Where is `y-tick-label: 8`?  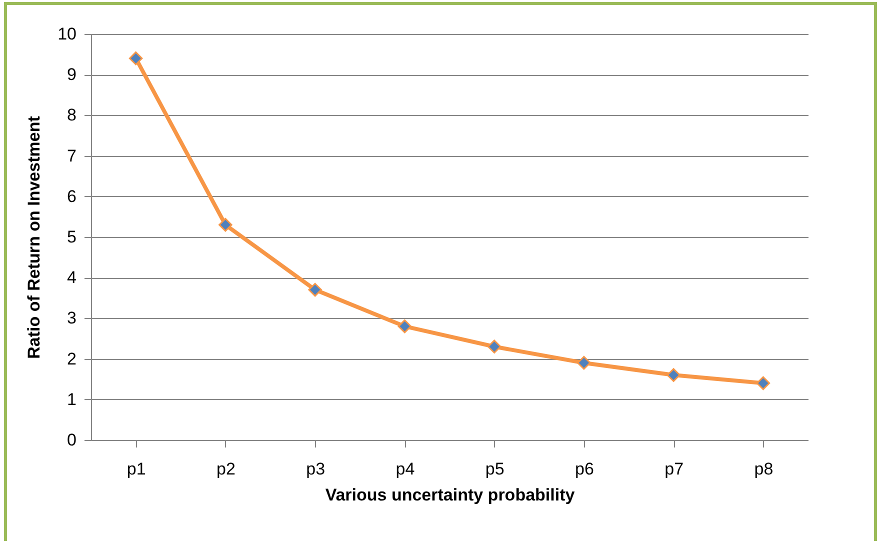
y-tick-label: 8 is located at coordinates (71, 115).